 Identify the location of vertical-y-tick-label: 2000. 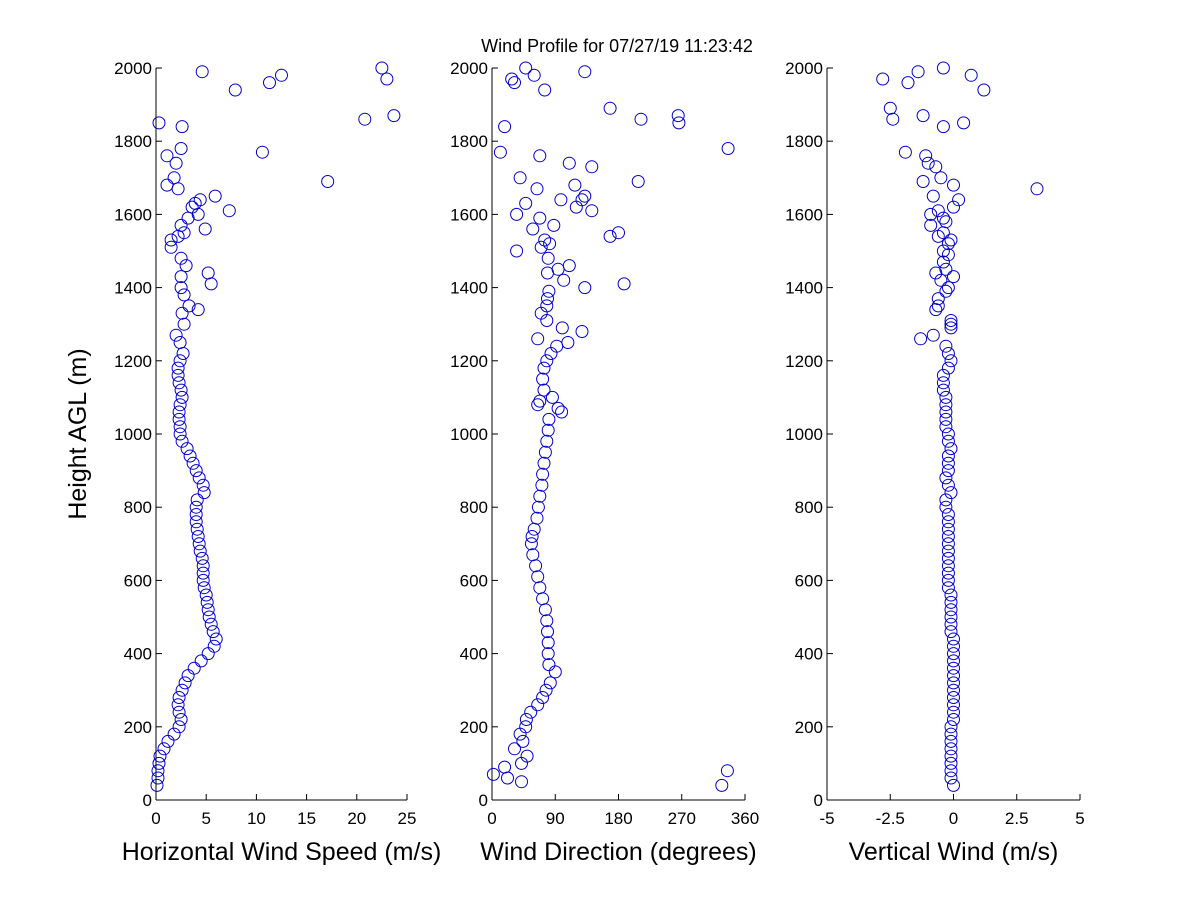
(804, 68).